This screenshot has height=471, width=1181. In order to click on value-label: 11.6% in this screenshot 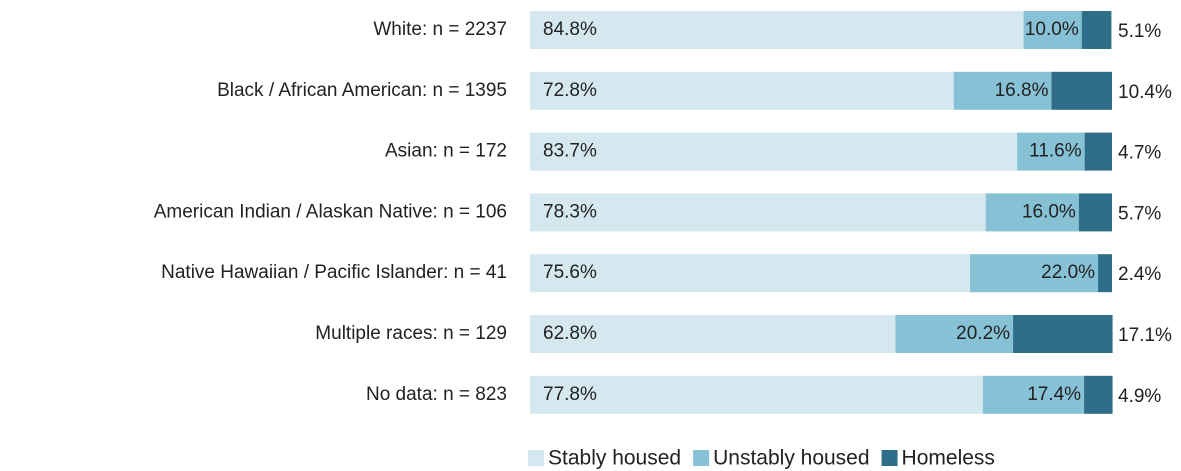, I will do `click(1055, 151)`.